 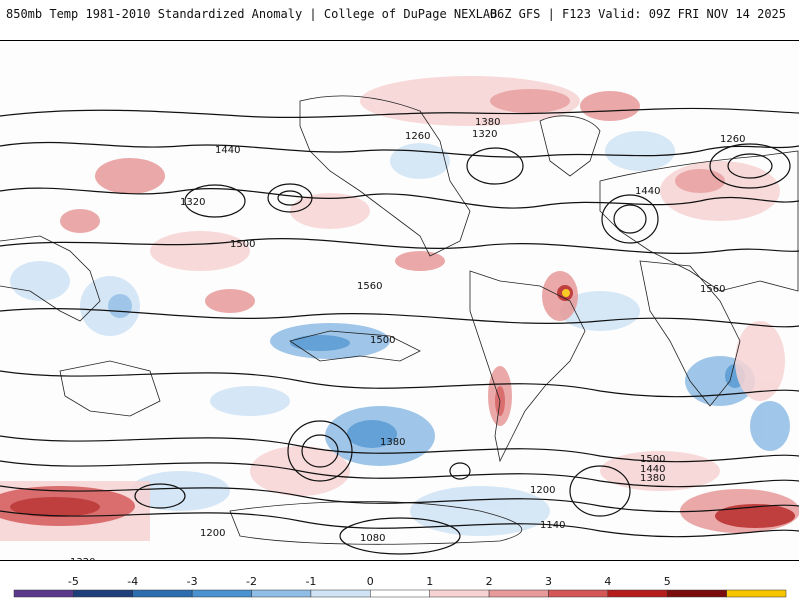 I want to click on colorbar-tick-label: 1, so click(x=429, y=581).